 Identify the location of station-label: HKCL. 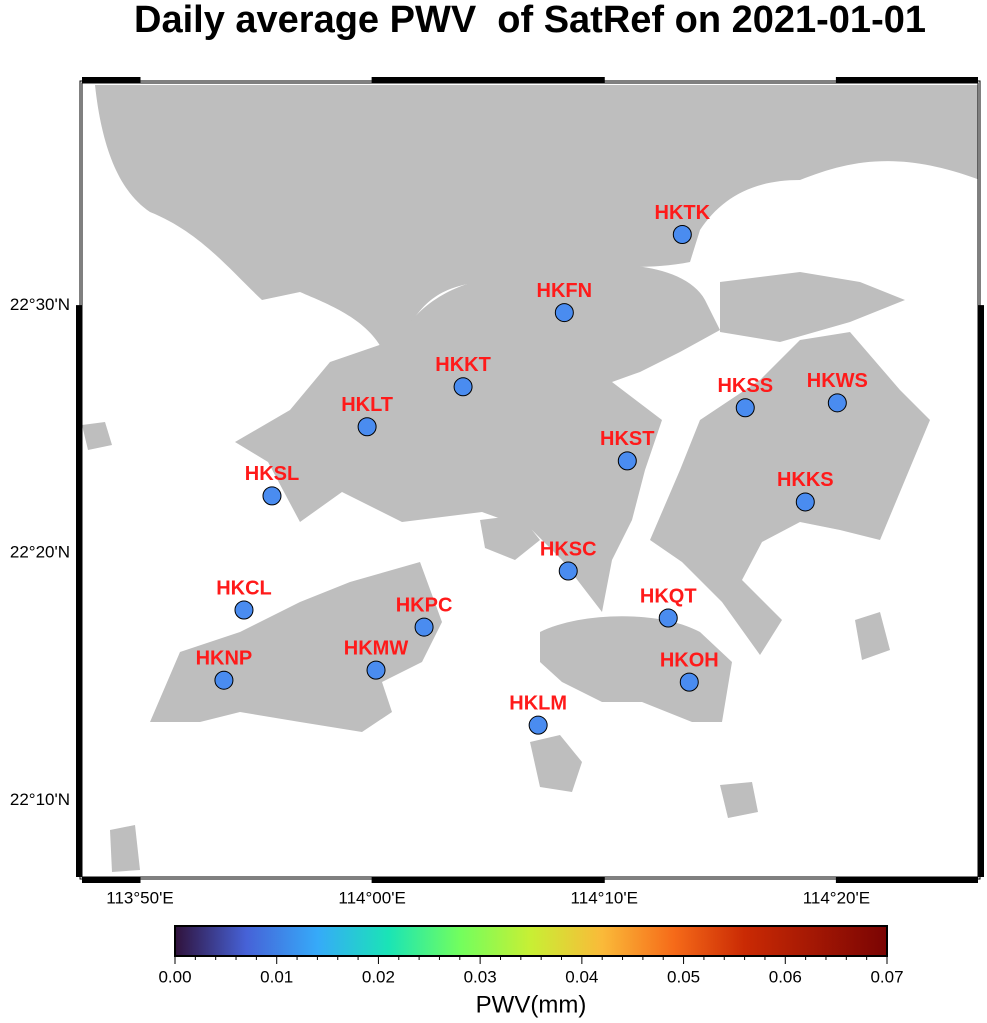
(244, 588).